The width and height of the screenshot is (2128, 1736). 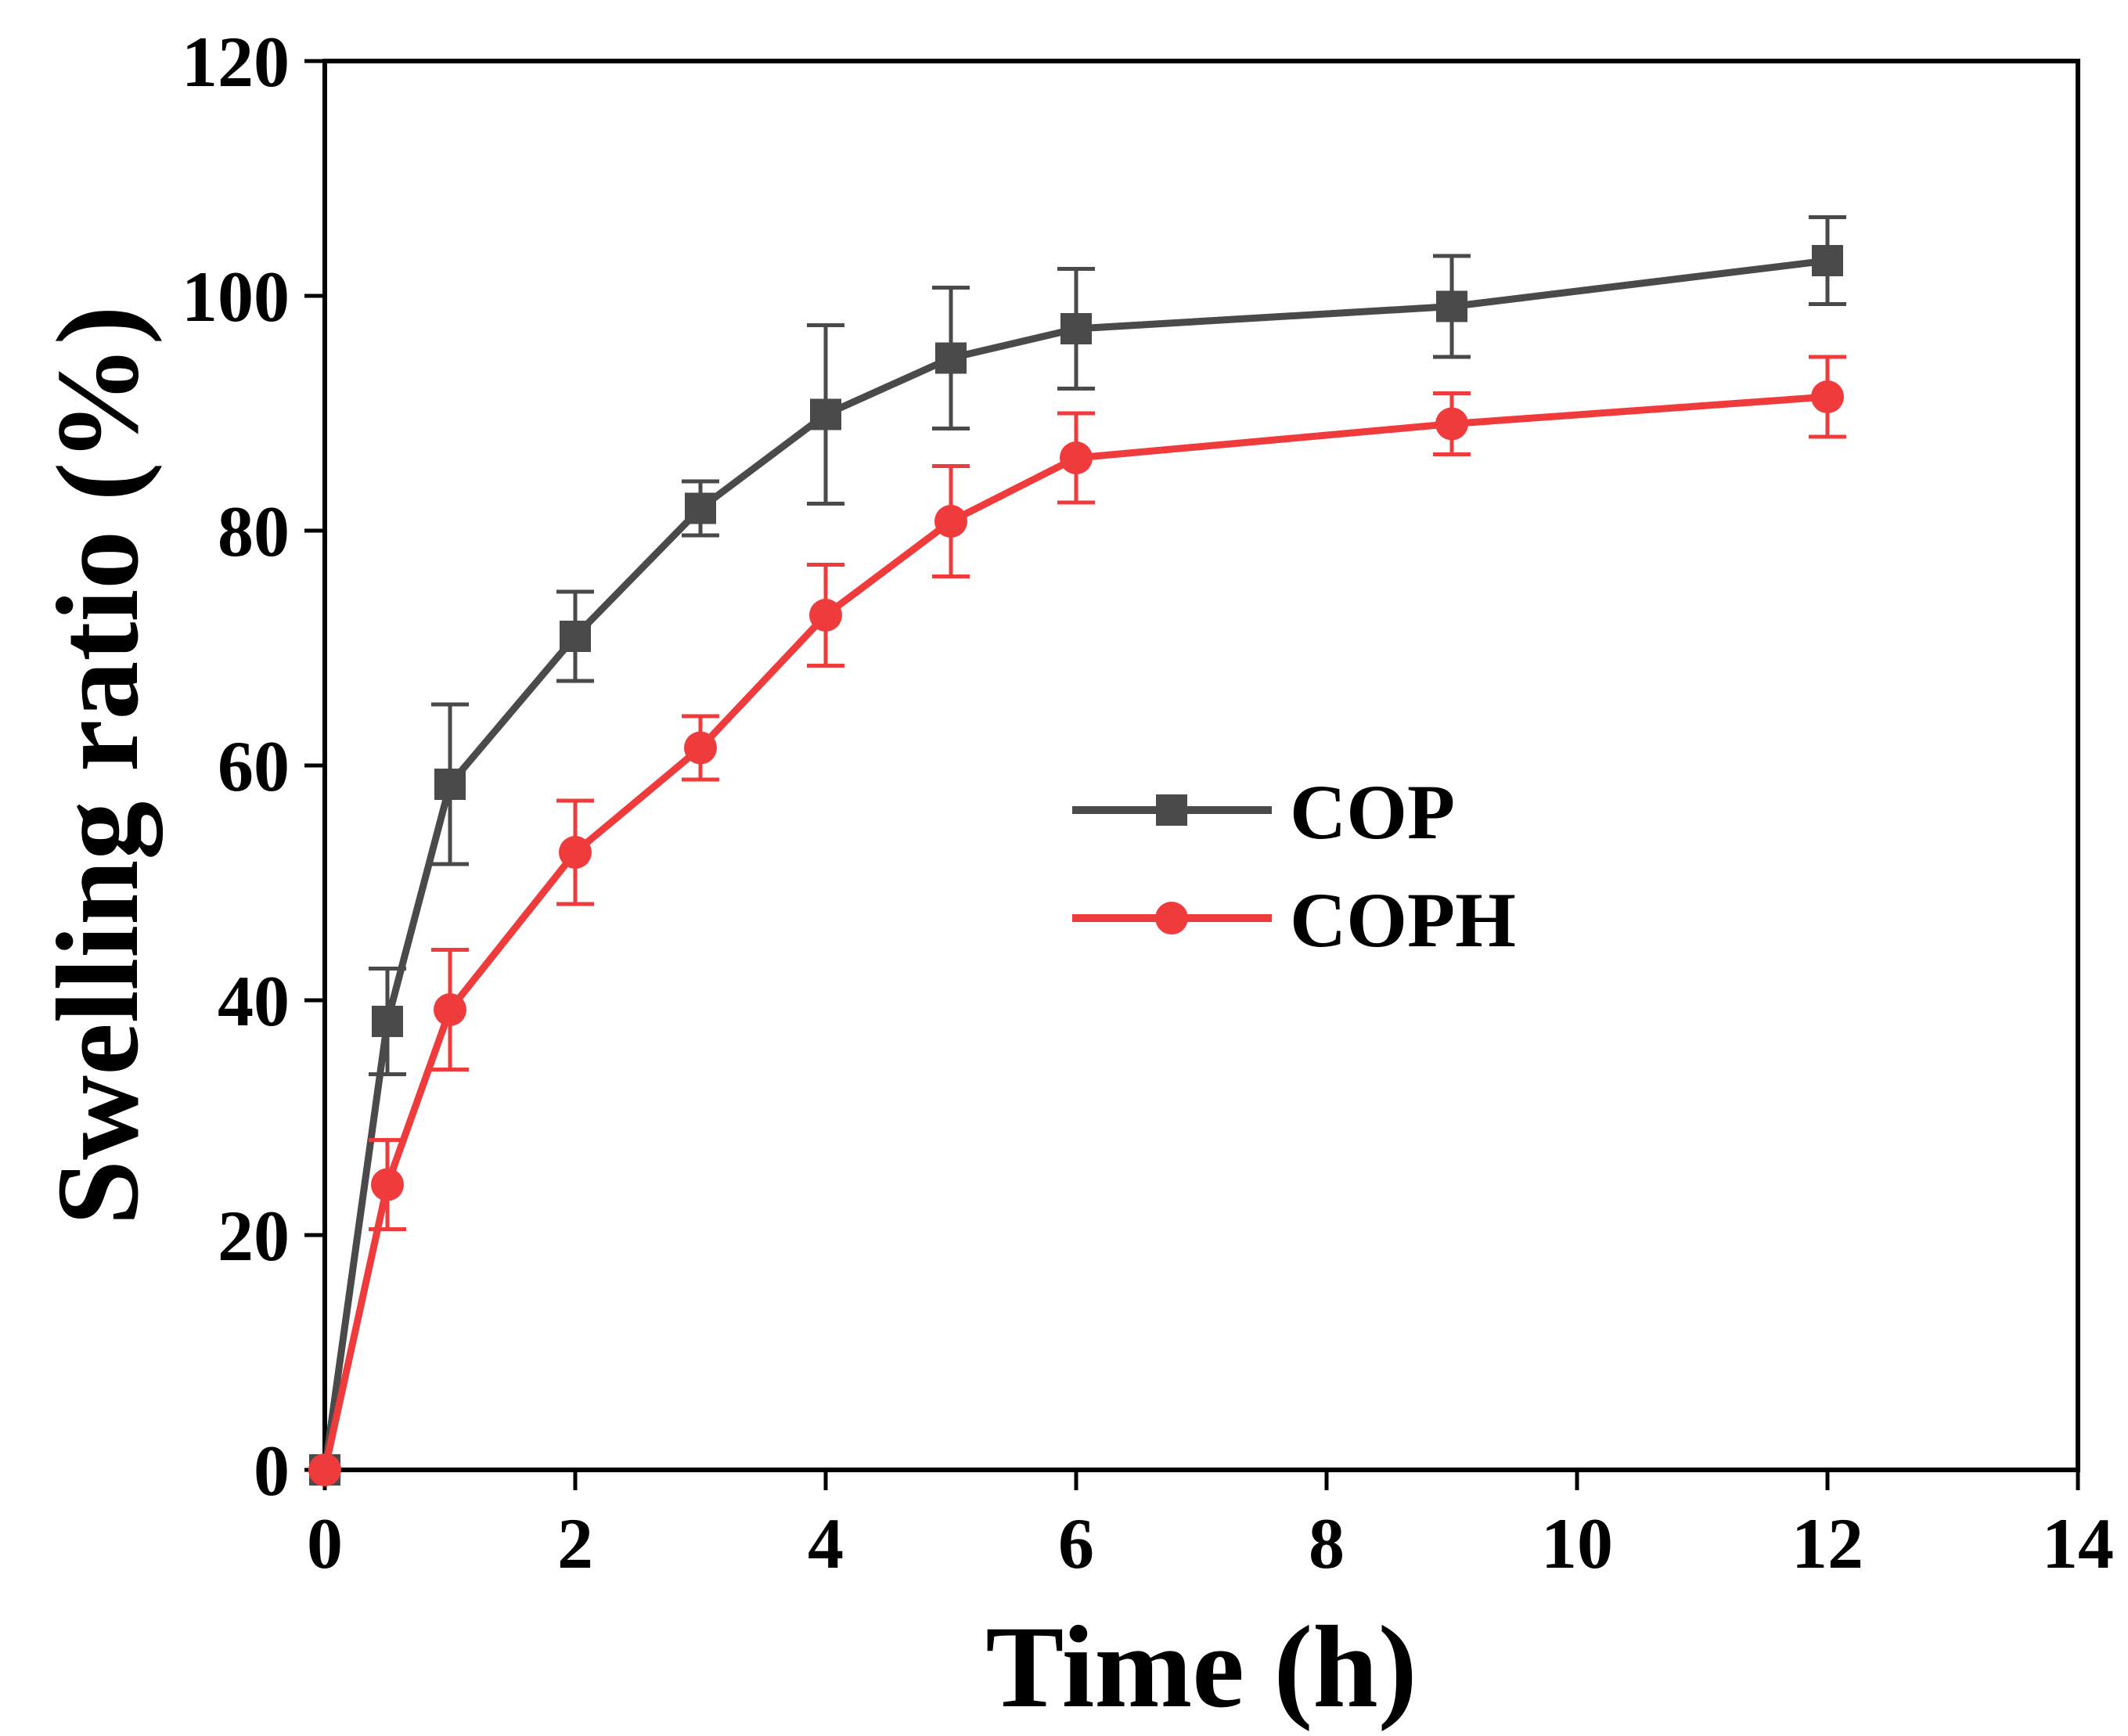 I want to click on y-tick-label: 20, so click(x=254, y=1236).